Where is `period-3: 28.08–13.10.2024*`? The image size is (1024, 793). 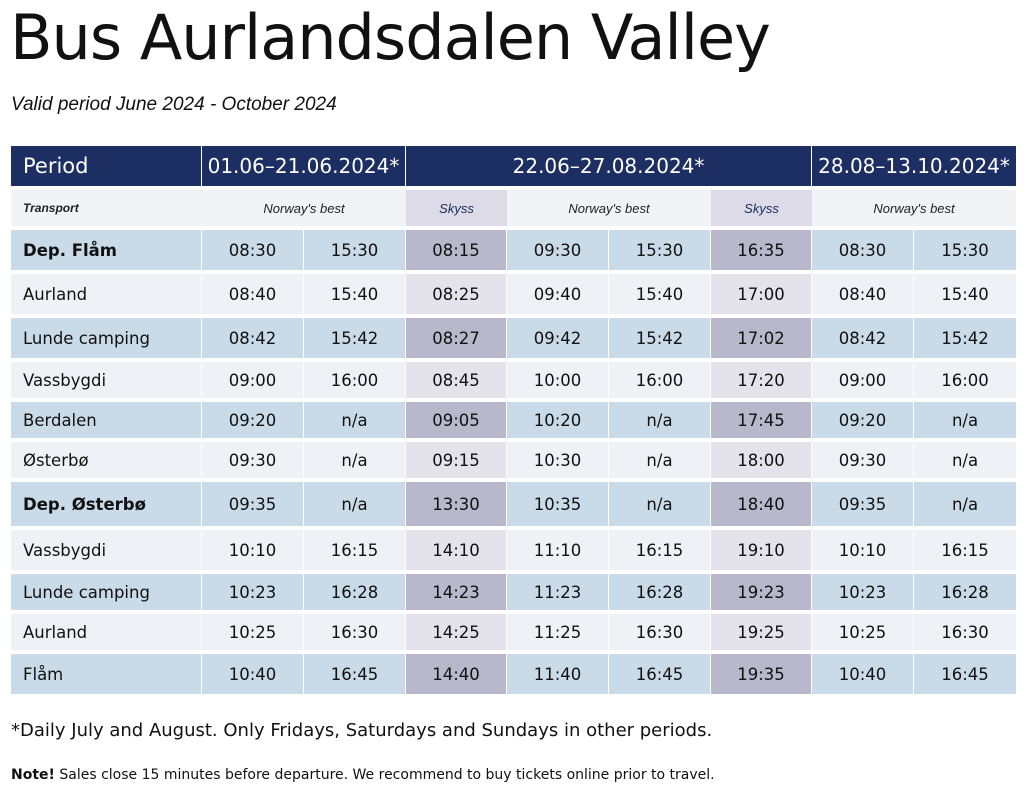 period-3: 28.08–13.10.2024* is located at coordinates (914, 166).